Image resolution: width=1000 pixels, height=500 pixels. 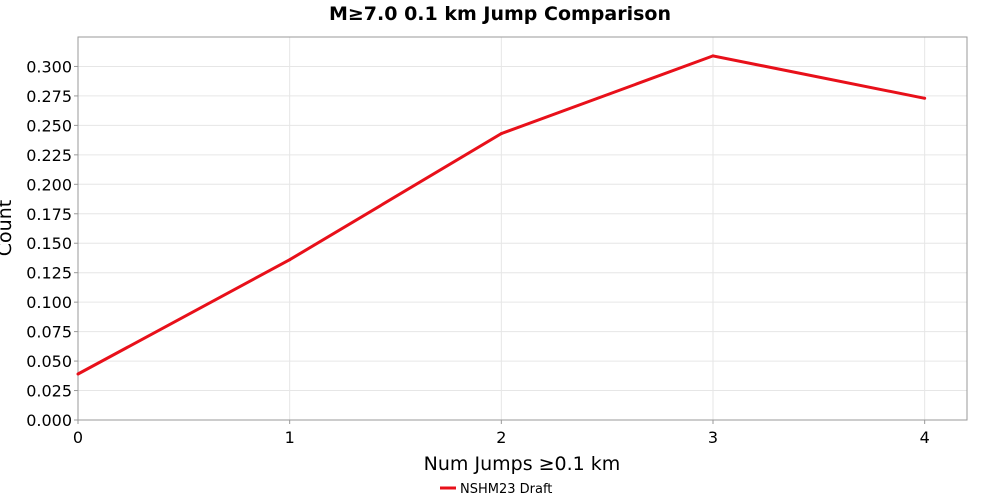 What do you see at coordinates (8, 228) in the screenshot?
I see `y-axis-title: Count` at bounding box center [8, 228].